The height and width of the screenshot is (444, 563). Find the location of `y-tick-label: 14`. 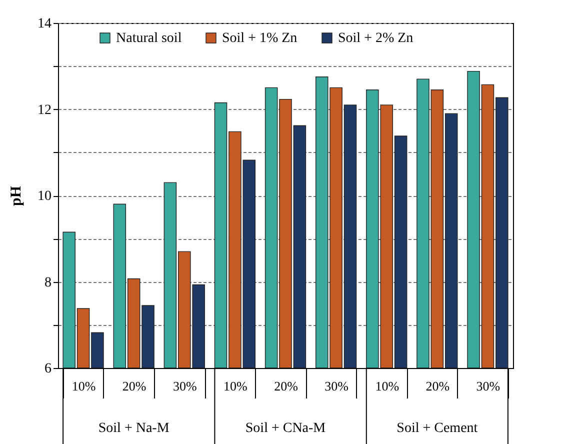

y-tick-label: 14 is located at coordinates (45, 24).